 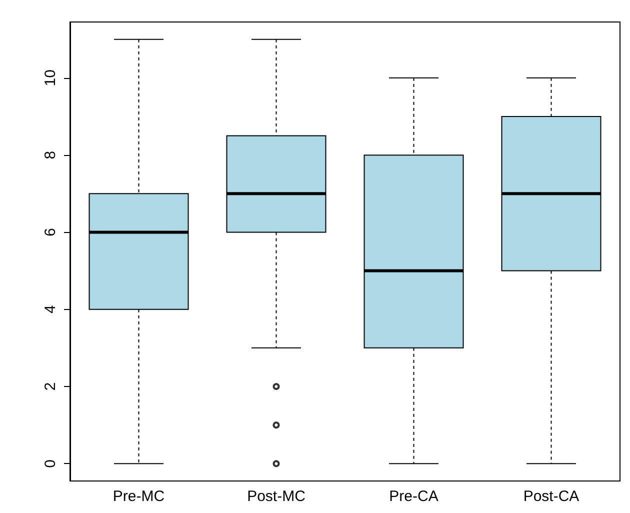 I want to click on y-tick-label: 8, so click(x=50, y=155).